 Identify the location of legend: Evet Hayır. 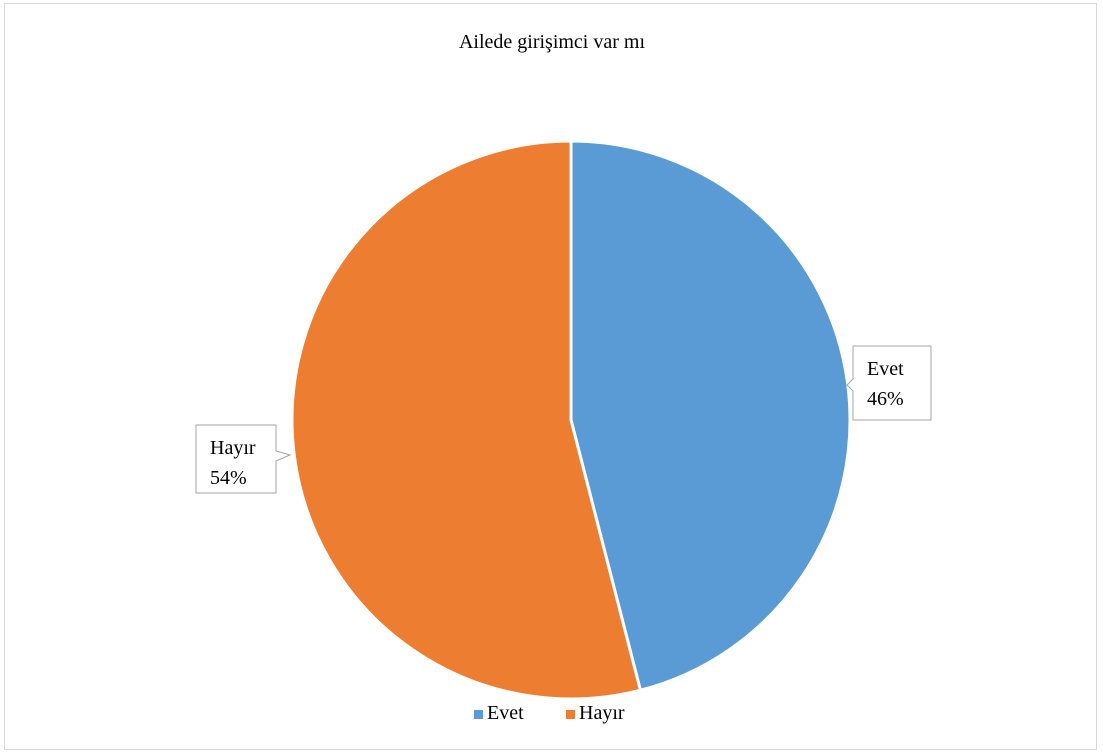
(549, 713).